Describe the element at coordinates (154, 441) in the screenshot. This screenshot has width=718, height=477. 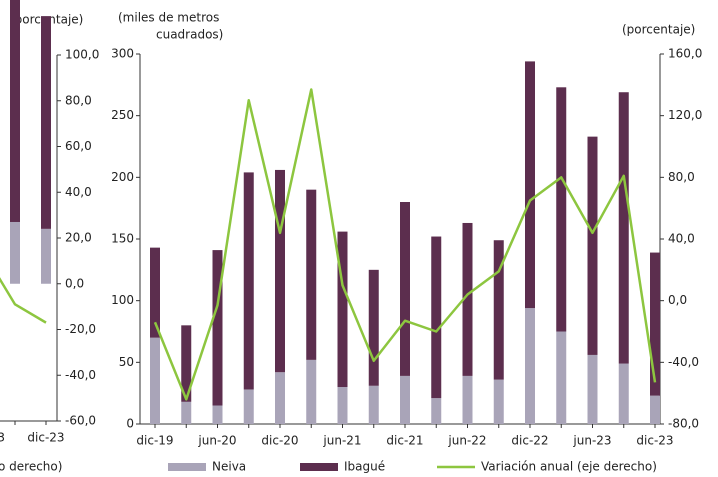
I see `x-tick-label: dic-19` at that location.